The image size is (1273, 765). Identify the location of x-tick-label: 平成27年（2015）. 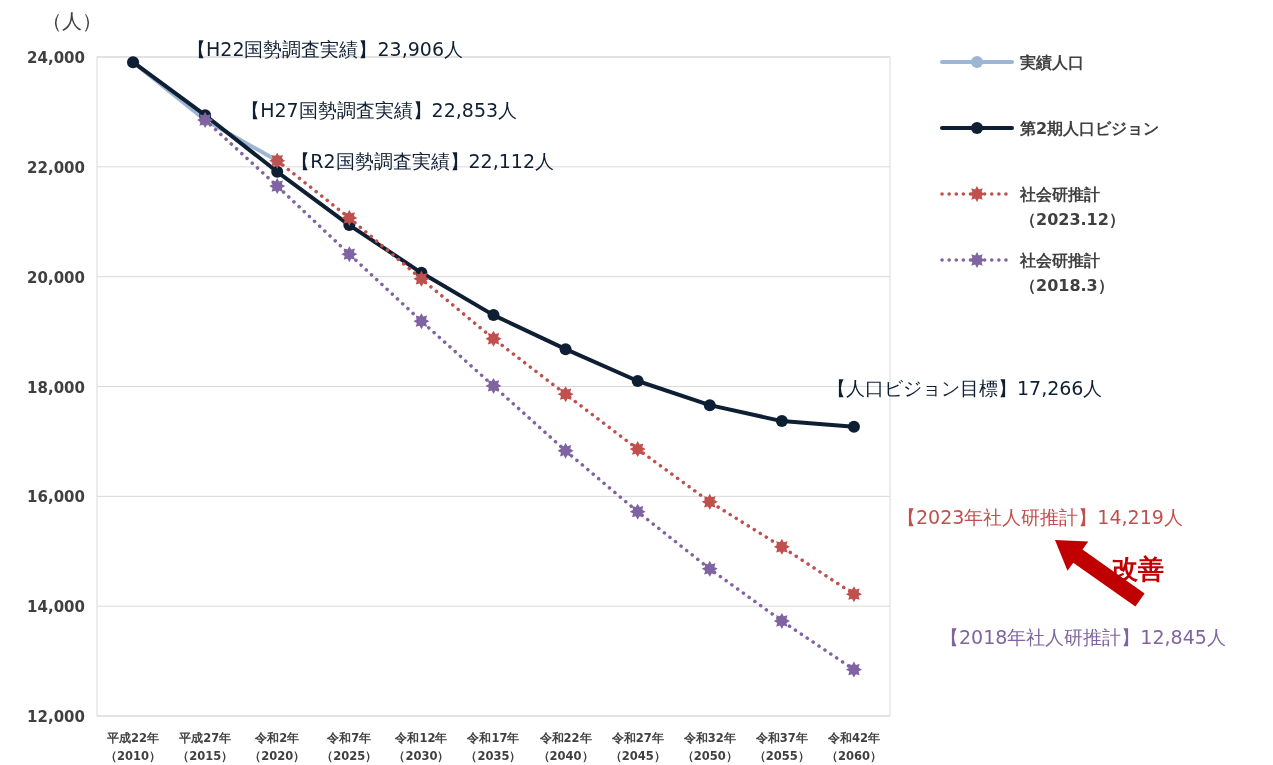
(205, 747).